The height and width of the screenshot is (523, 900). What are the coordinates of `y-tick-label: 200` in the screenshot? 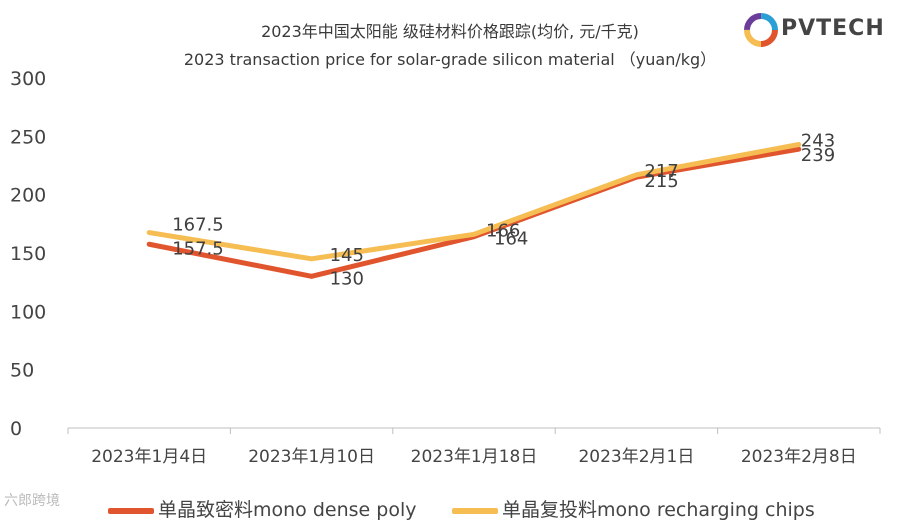 It's located at (28, 196).